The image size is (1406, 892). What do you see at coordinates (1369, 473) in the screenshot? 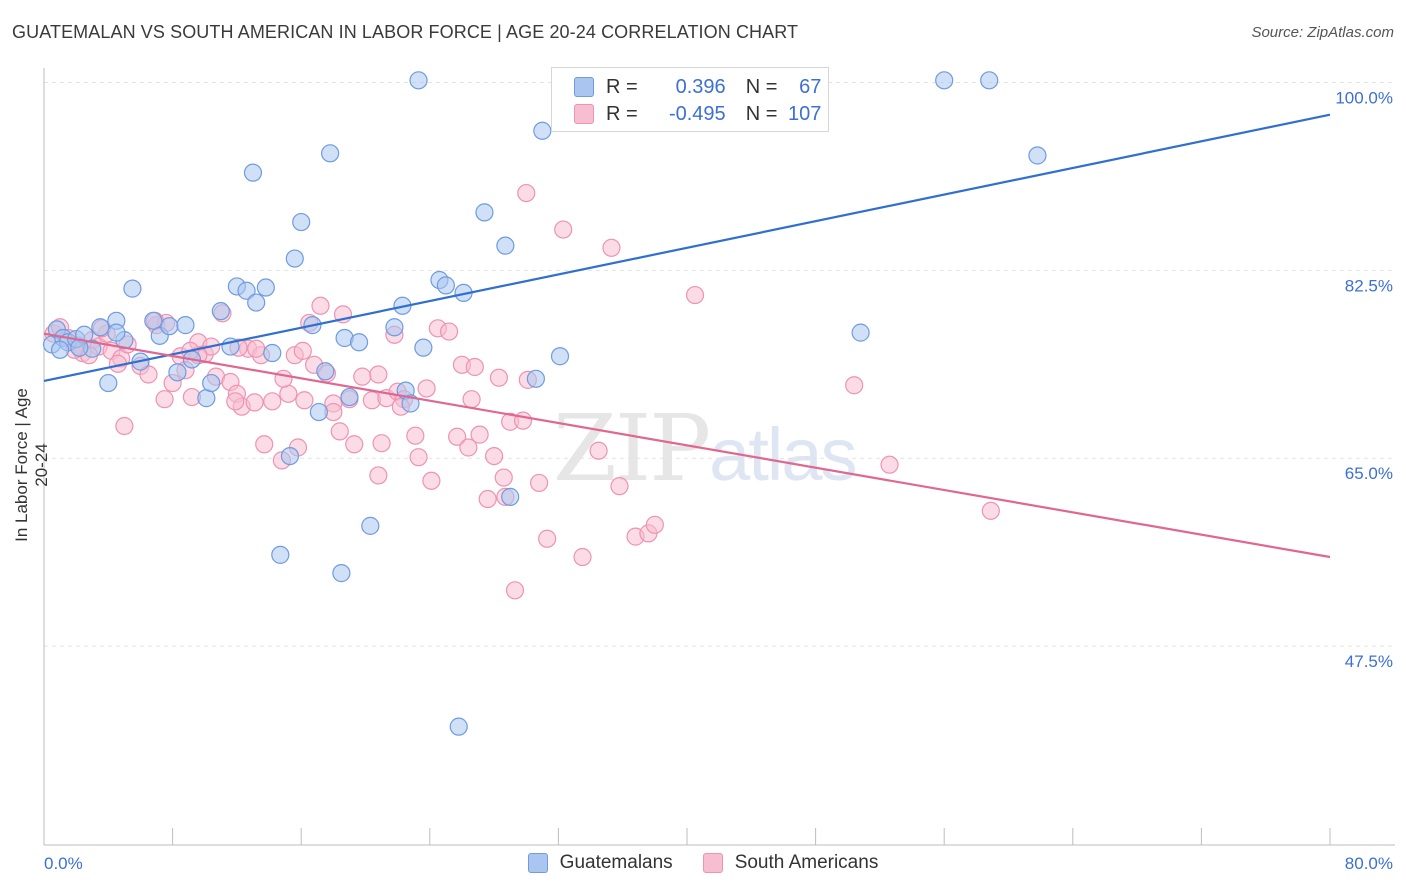
I see `y-tick-label: 65.0%` at bounding box center [1369, 473].